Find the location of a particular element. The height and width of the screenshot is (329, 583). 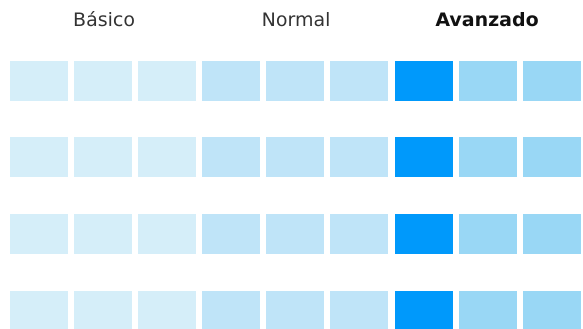

level-label-avanzado: Avanzado is located at coordinates (487, 20).